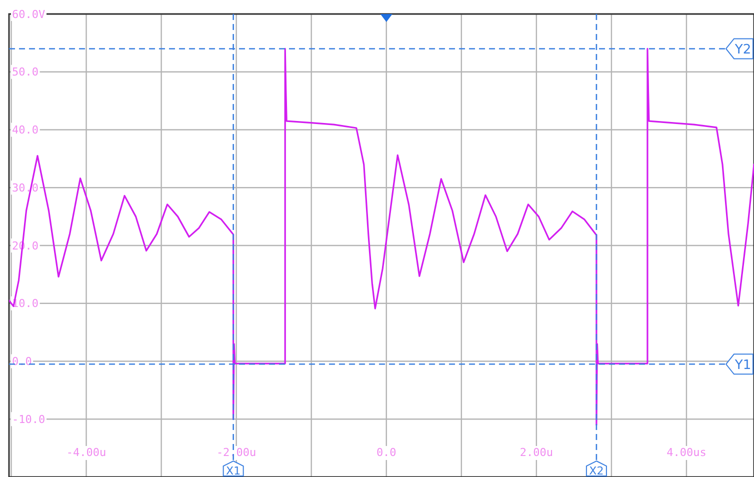  Describe the element at coordinates (686, 452) in the screenshot. I see `x-tick-label: 4.00us` at that location.